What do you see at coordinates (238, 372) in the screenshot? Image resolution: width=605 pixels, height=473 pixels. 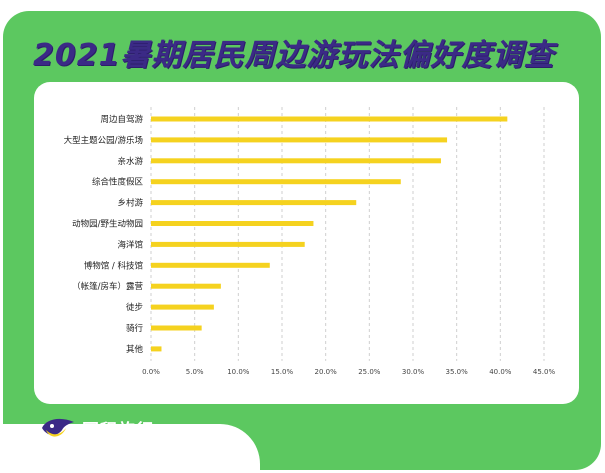 I see `x-tick-label: 10.0%` at bounding box center [238, 372].